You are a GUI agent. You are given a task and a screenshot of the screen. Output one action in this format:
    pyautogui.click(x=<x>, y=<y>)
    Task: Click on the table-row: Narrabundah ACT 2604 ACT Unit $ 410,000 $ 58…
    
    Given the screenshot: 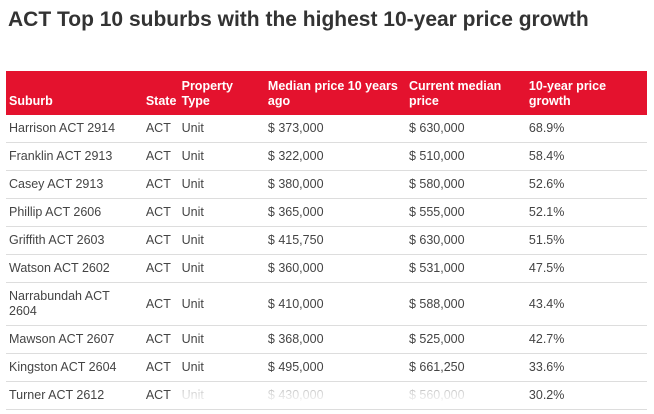 What is the action you would take?
    pyautogui.click(x=326, y=304)
    